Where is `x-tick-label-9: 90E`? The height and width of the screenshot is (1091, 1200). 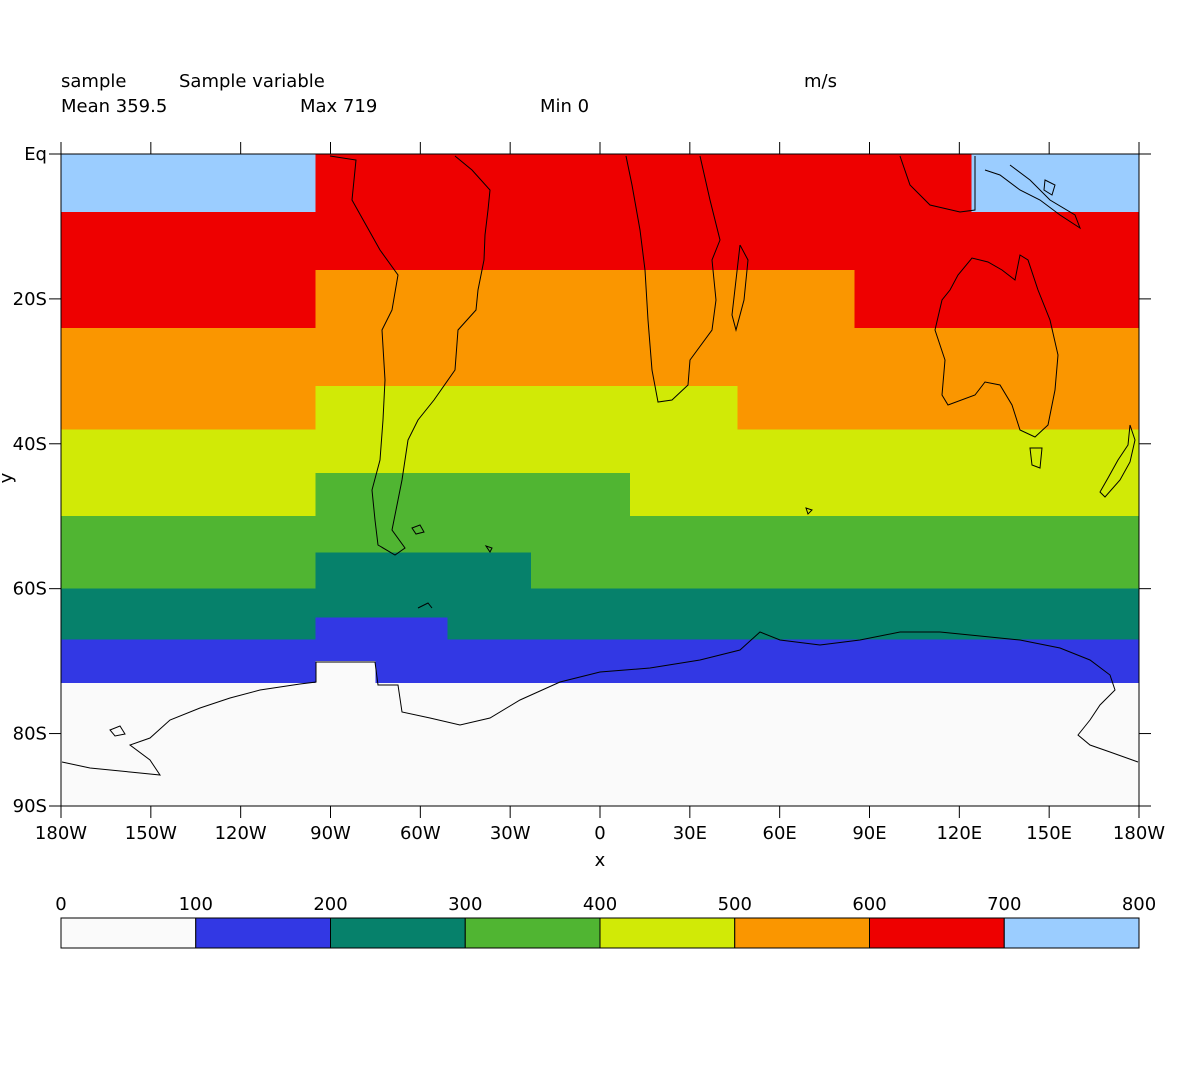
x-tick-label-9: 90E is located at coordinates (869, 833).